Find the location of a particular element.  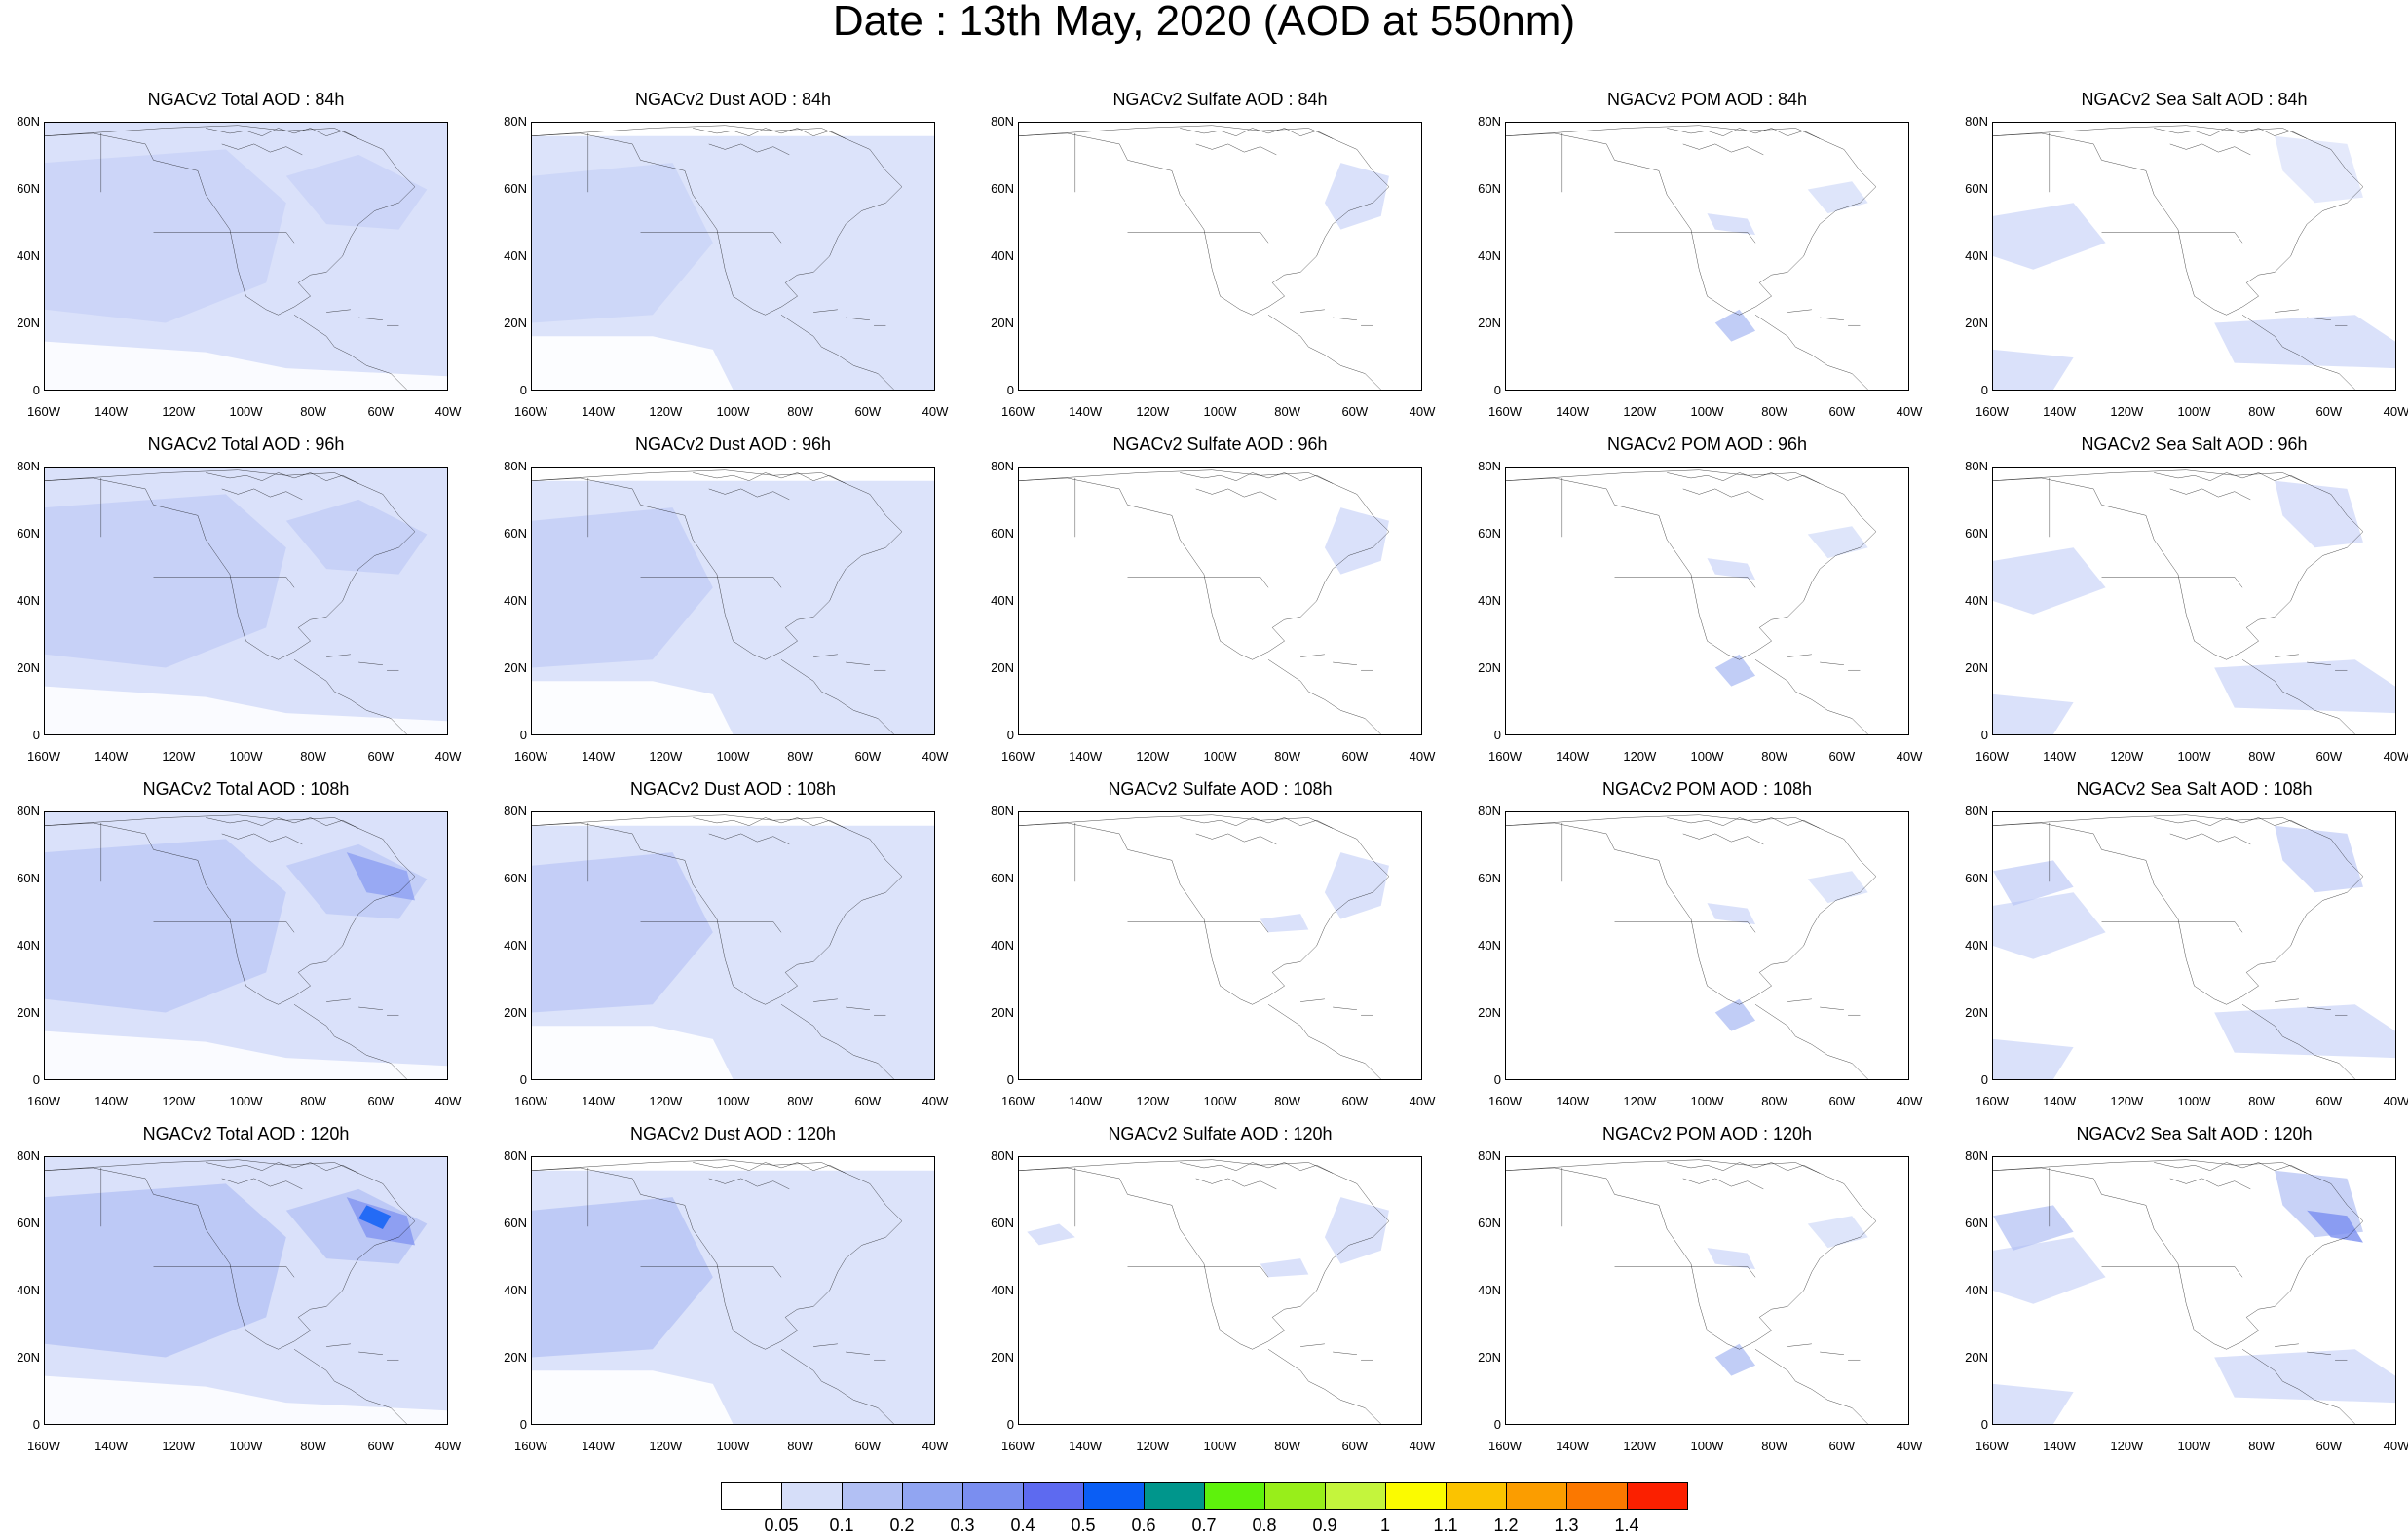

panel-title: NGACv2 Sea Salt AOD : 120h is located at coordinates (2194, 1133).